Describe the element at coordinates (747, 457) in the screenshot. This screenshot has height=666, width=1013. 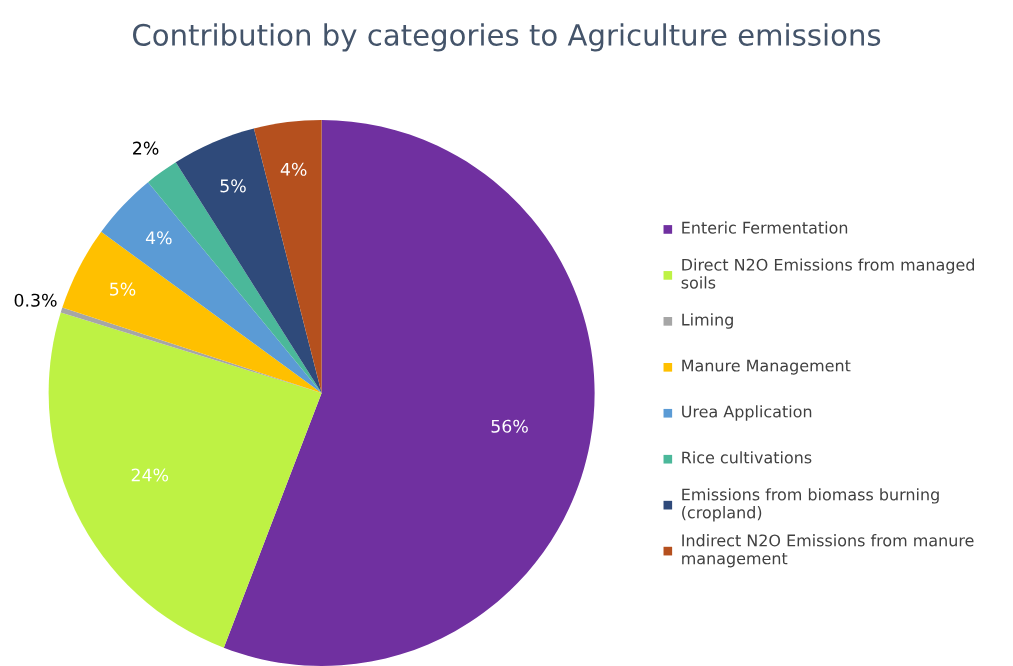
I see `legend-label: Rice cultivations` at that location.